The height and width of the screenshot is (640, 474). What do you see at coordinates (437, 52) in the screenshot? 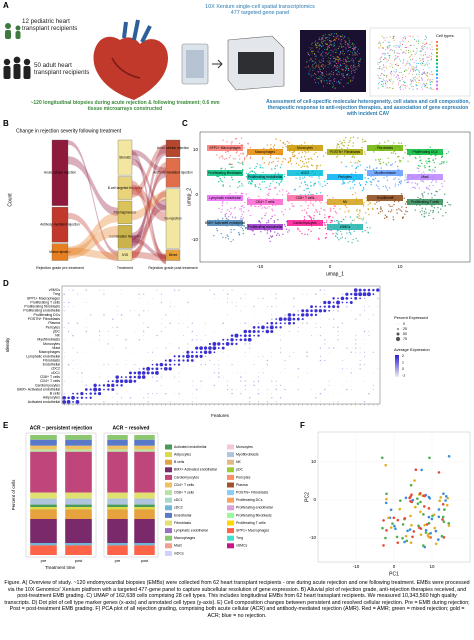
I see `legend-swatch` at bounding box center [437, 52].